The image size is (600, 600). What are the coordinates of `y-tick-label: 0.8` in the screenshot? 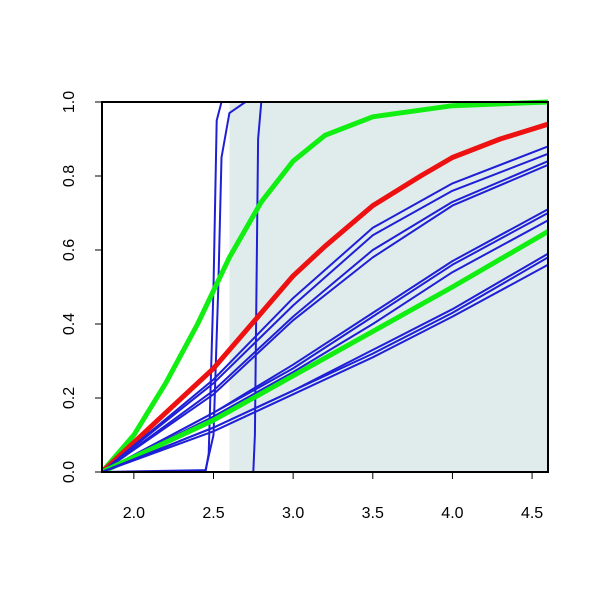 It's located at (69, 176).